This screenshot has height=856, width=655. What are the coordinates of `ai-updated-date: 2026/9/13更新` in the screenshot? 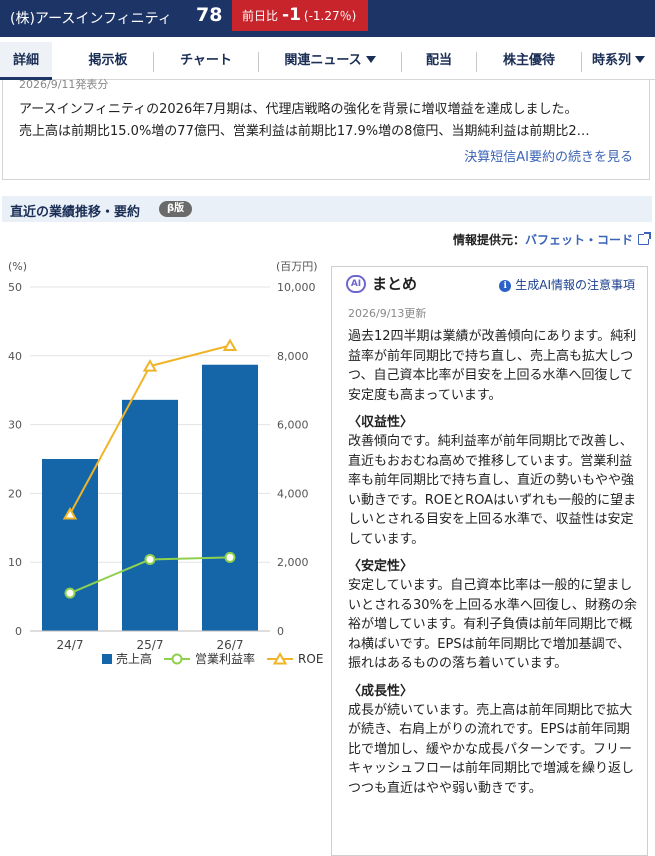 It's located at (387, 313).